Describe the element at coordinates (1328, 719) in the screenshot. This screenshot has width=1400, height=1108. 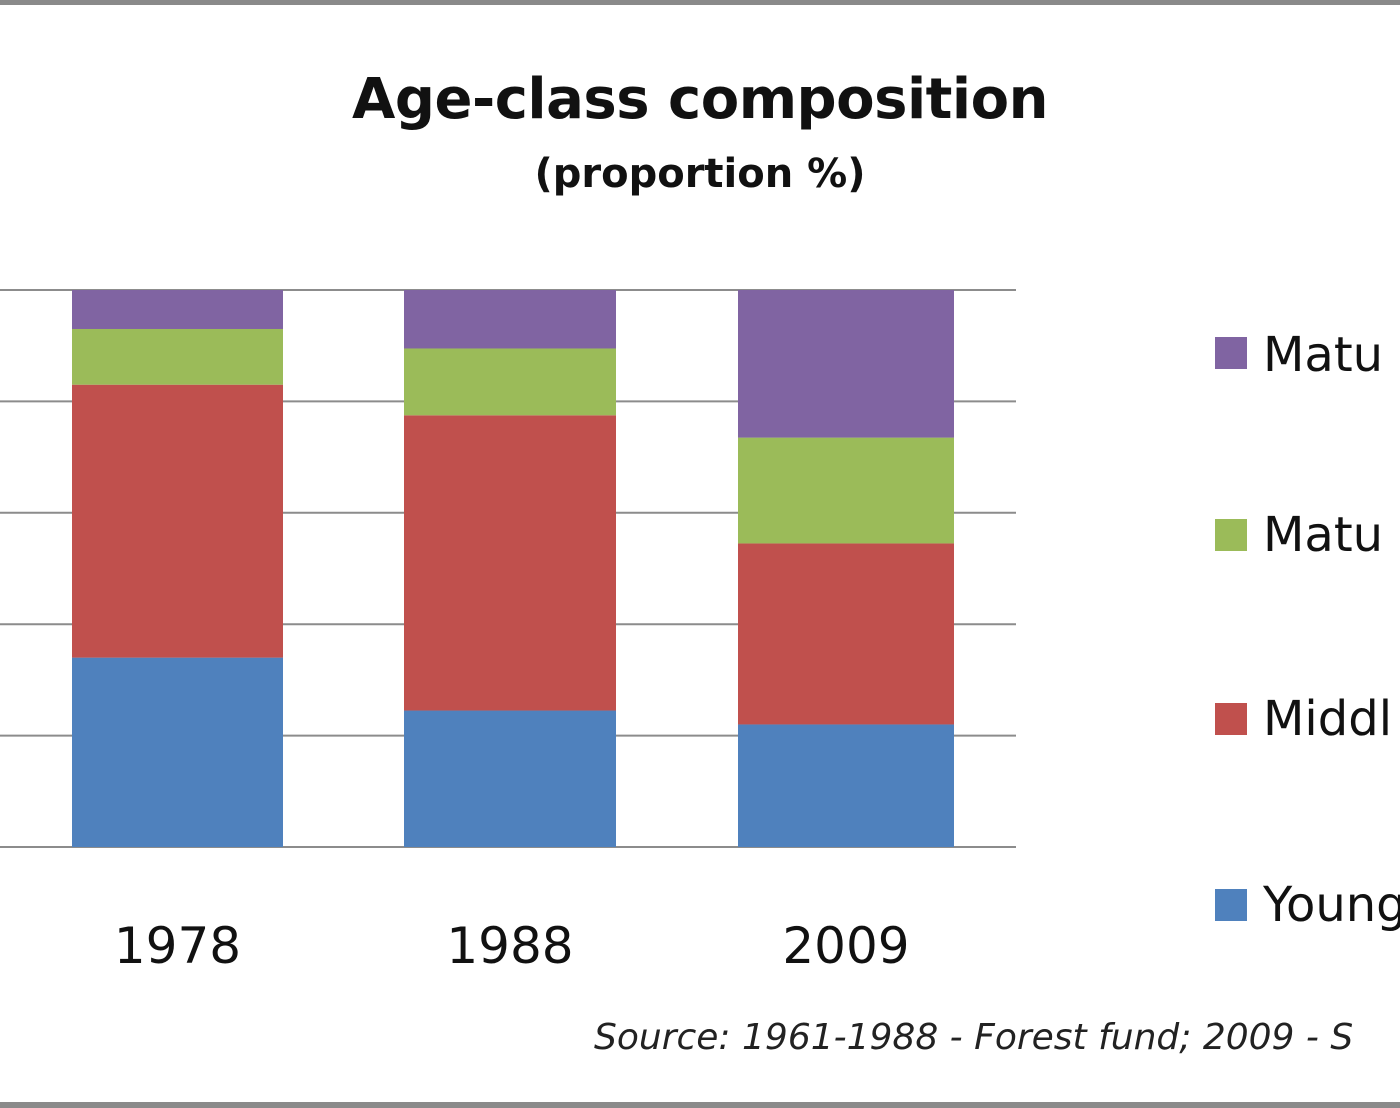
I see `legend-label-series-2: Middl` at that location.